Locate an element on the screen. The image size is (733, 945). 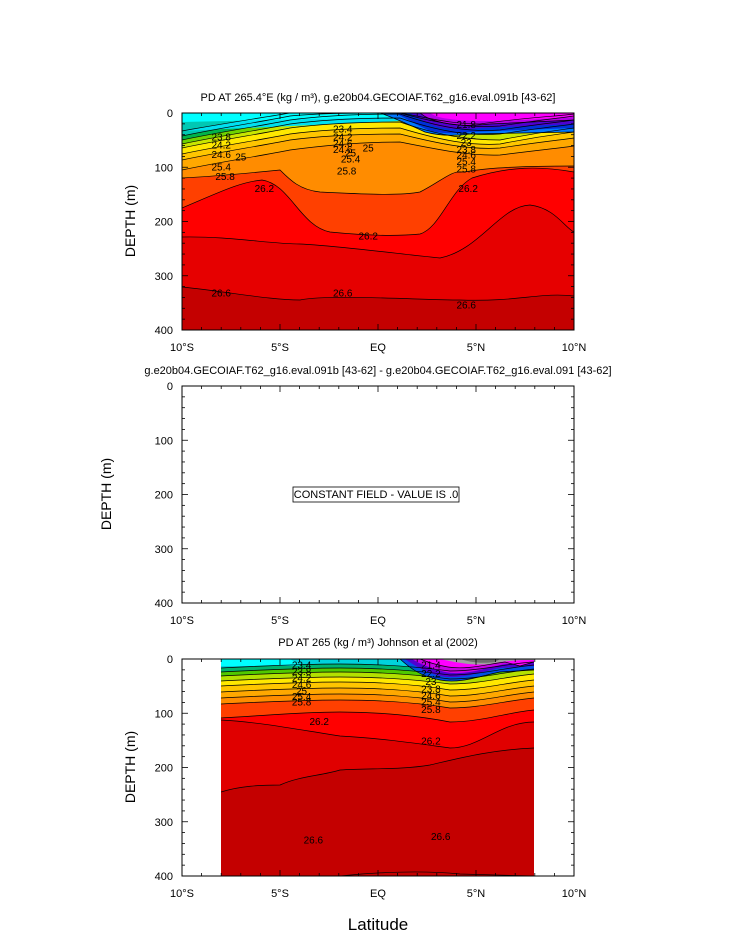
x-axis-title: Latitude is located at coordinates (378, 924).